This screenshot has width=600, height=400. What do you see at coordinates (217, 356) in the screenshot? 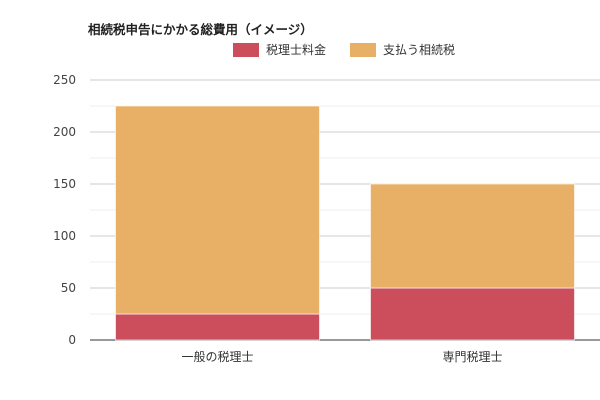
I see `x-category-label: 一般の税理士` at bounding box center [217, 356].